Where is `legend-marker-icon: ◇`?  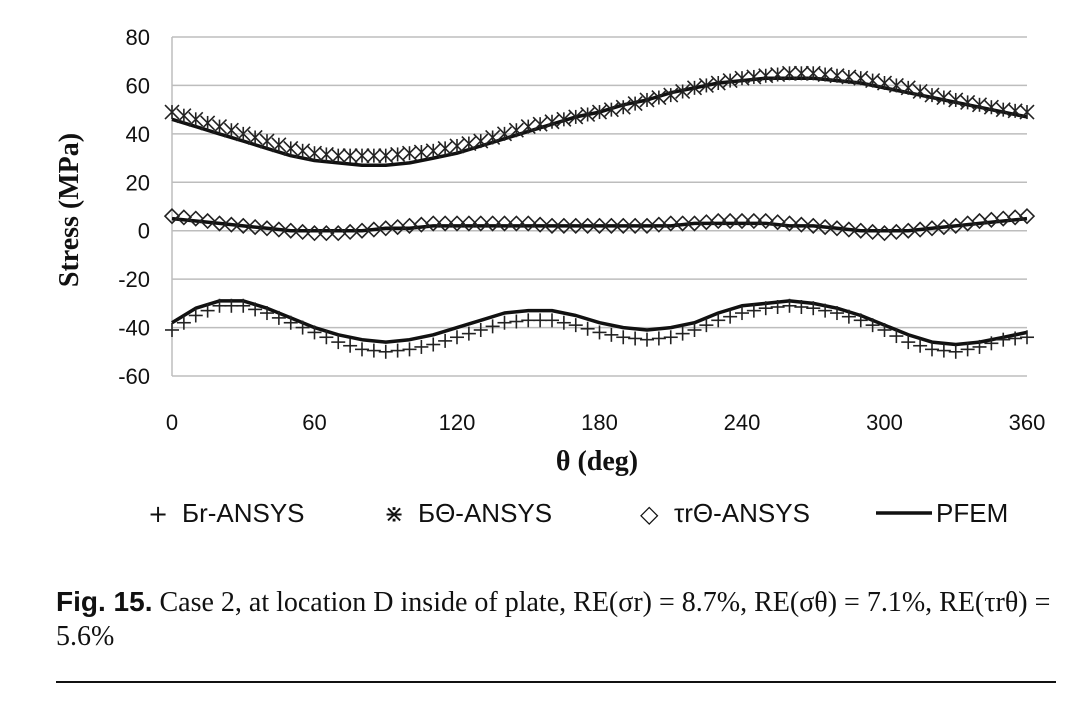
legend-marker-icon: ◇ is located at coordinates (649, 514).